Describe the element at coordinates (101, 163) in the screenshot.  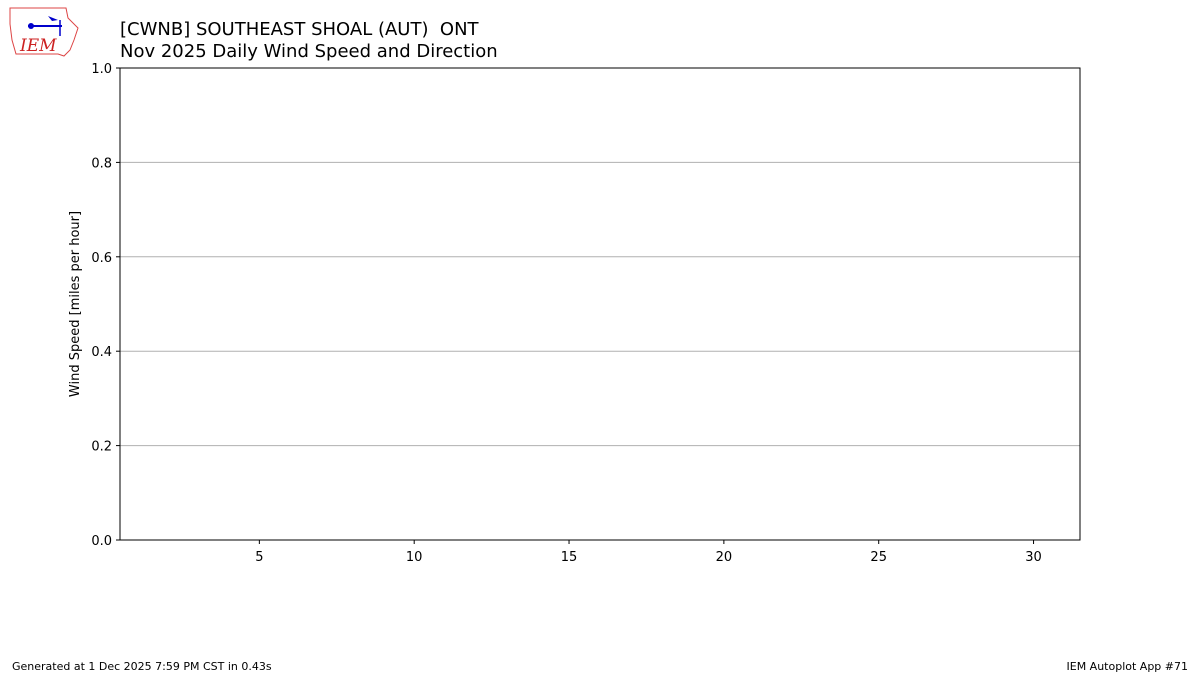
I see `y-tick-label: 0.8` at that location.